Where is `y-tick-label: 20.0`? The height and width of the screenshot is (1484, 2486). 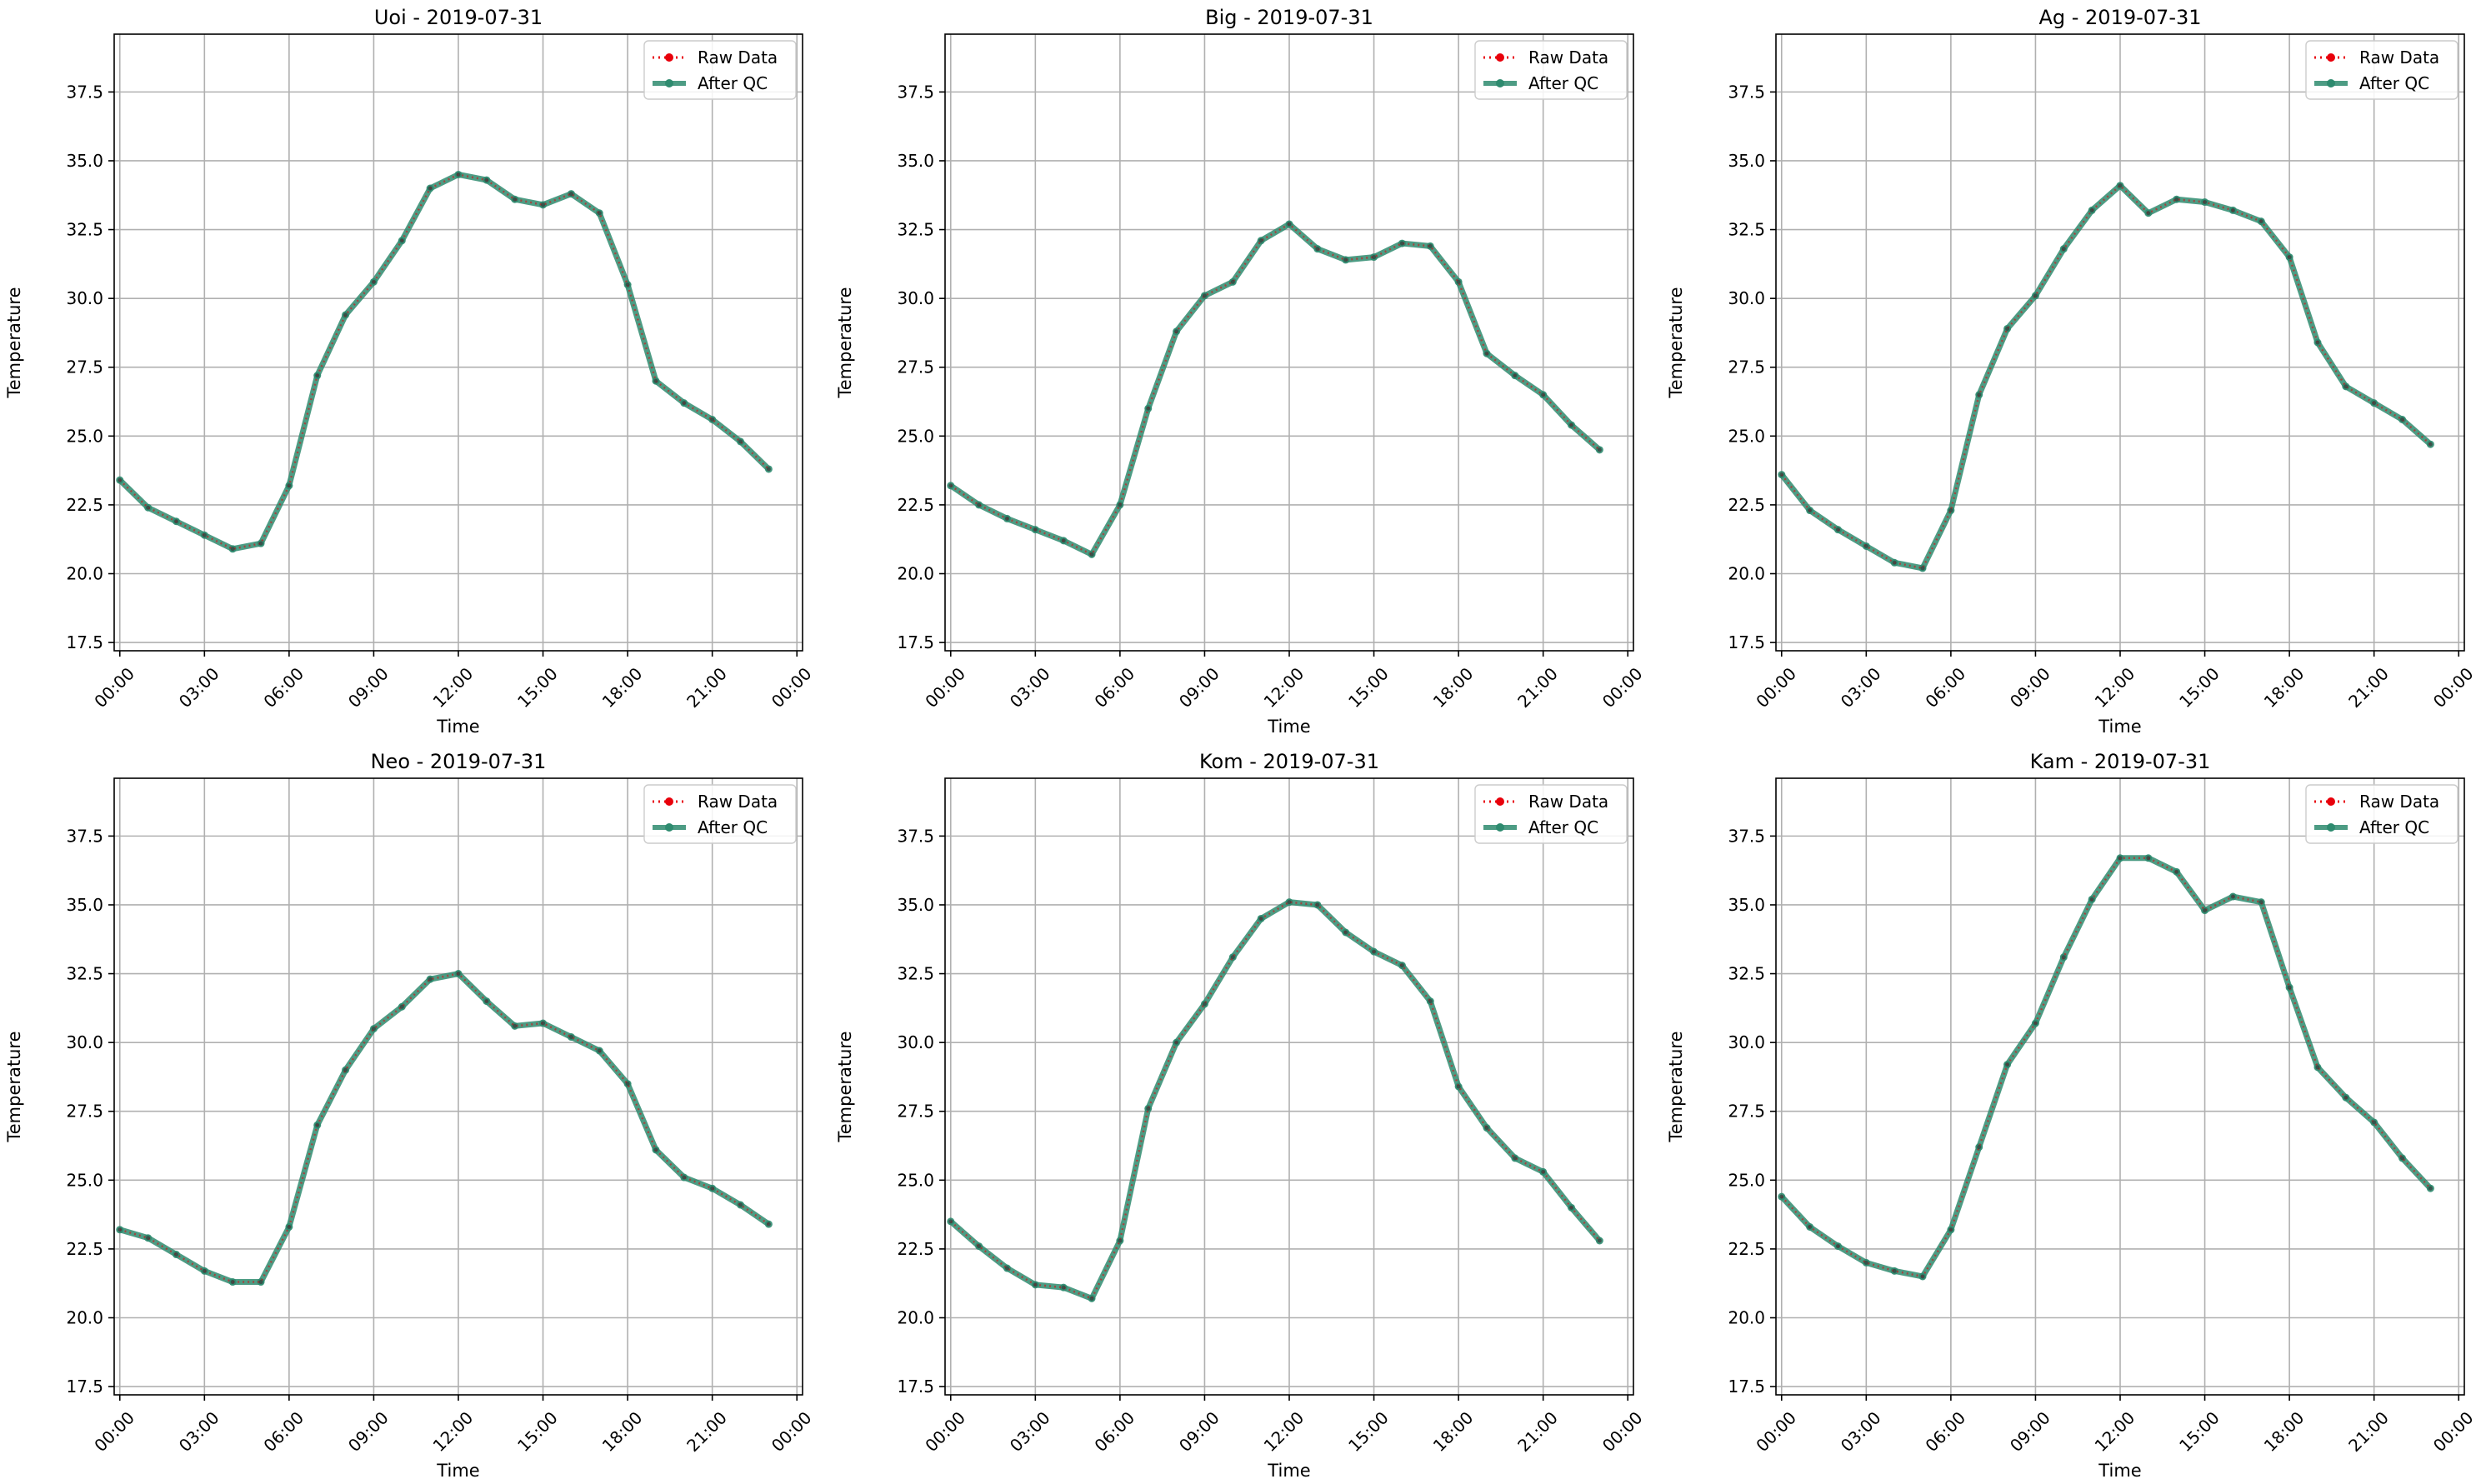 y-tick-label: 20.0 is located at coordinates (1746, 574).